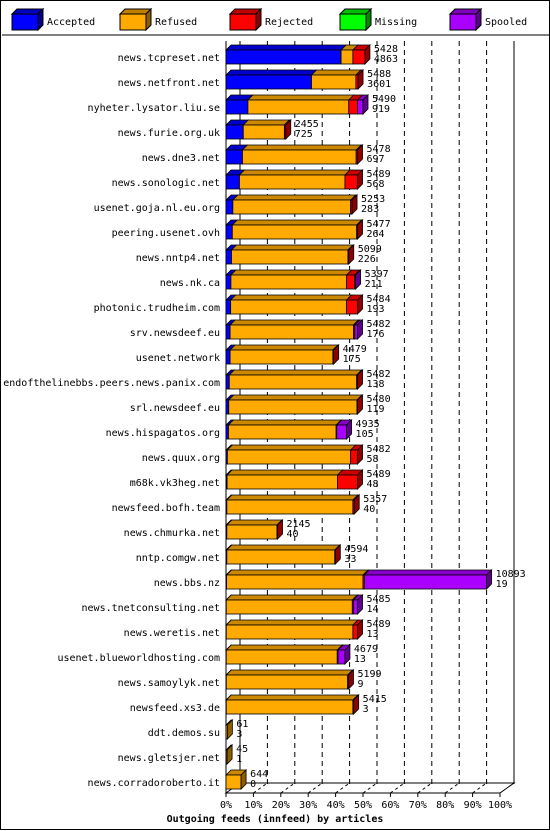  I want to click on offered-value: 2145, so click(299, 524).